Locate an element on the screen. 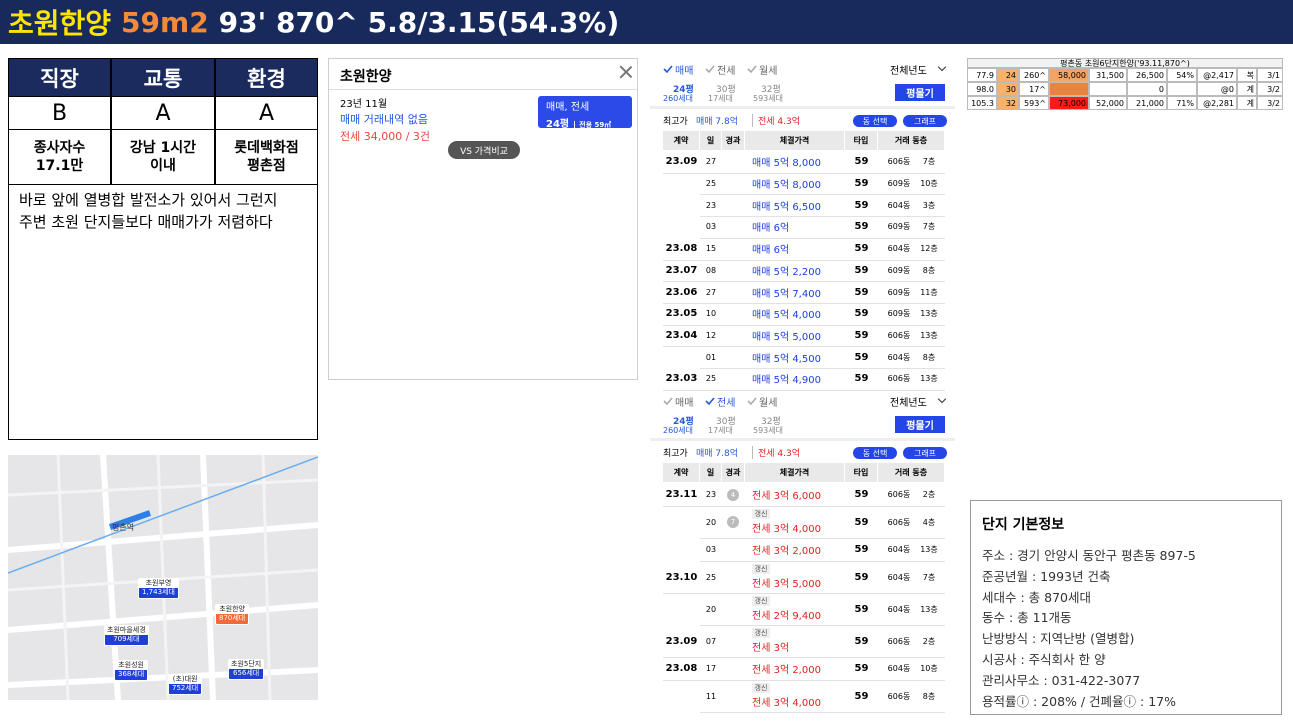  check-path is located at coordinates (668, 401).